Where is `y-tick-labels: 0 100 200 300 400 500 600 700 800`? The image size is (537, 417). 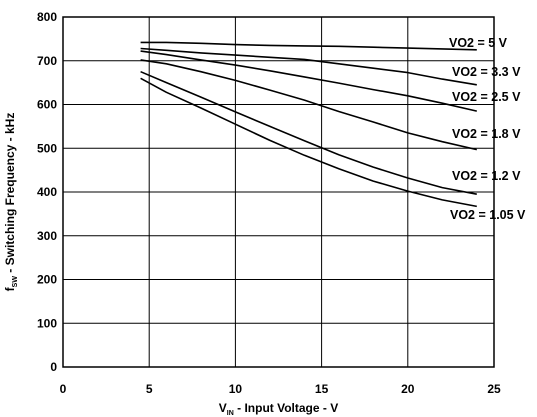
y-tick-labels: 0 100 200 300 400 500 600 700 800 is located at coordinates (47, 192).